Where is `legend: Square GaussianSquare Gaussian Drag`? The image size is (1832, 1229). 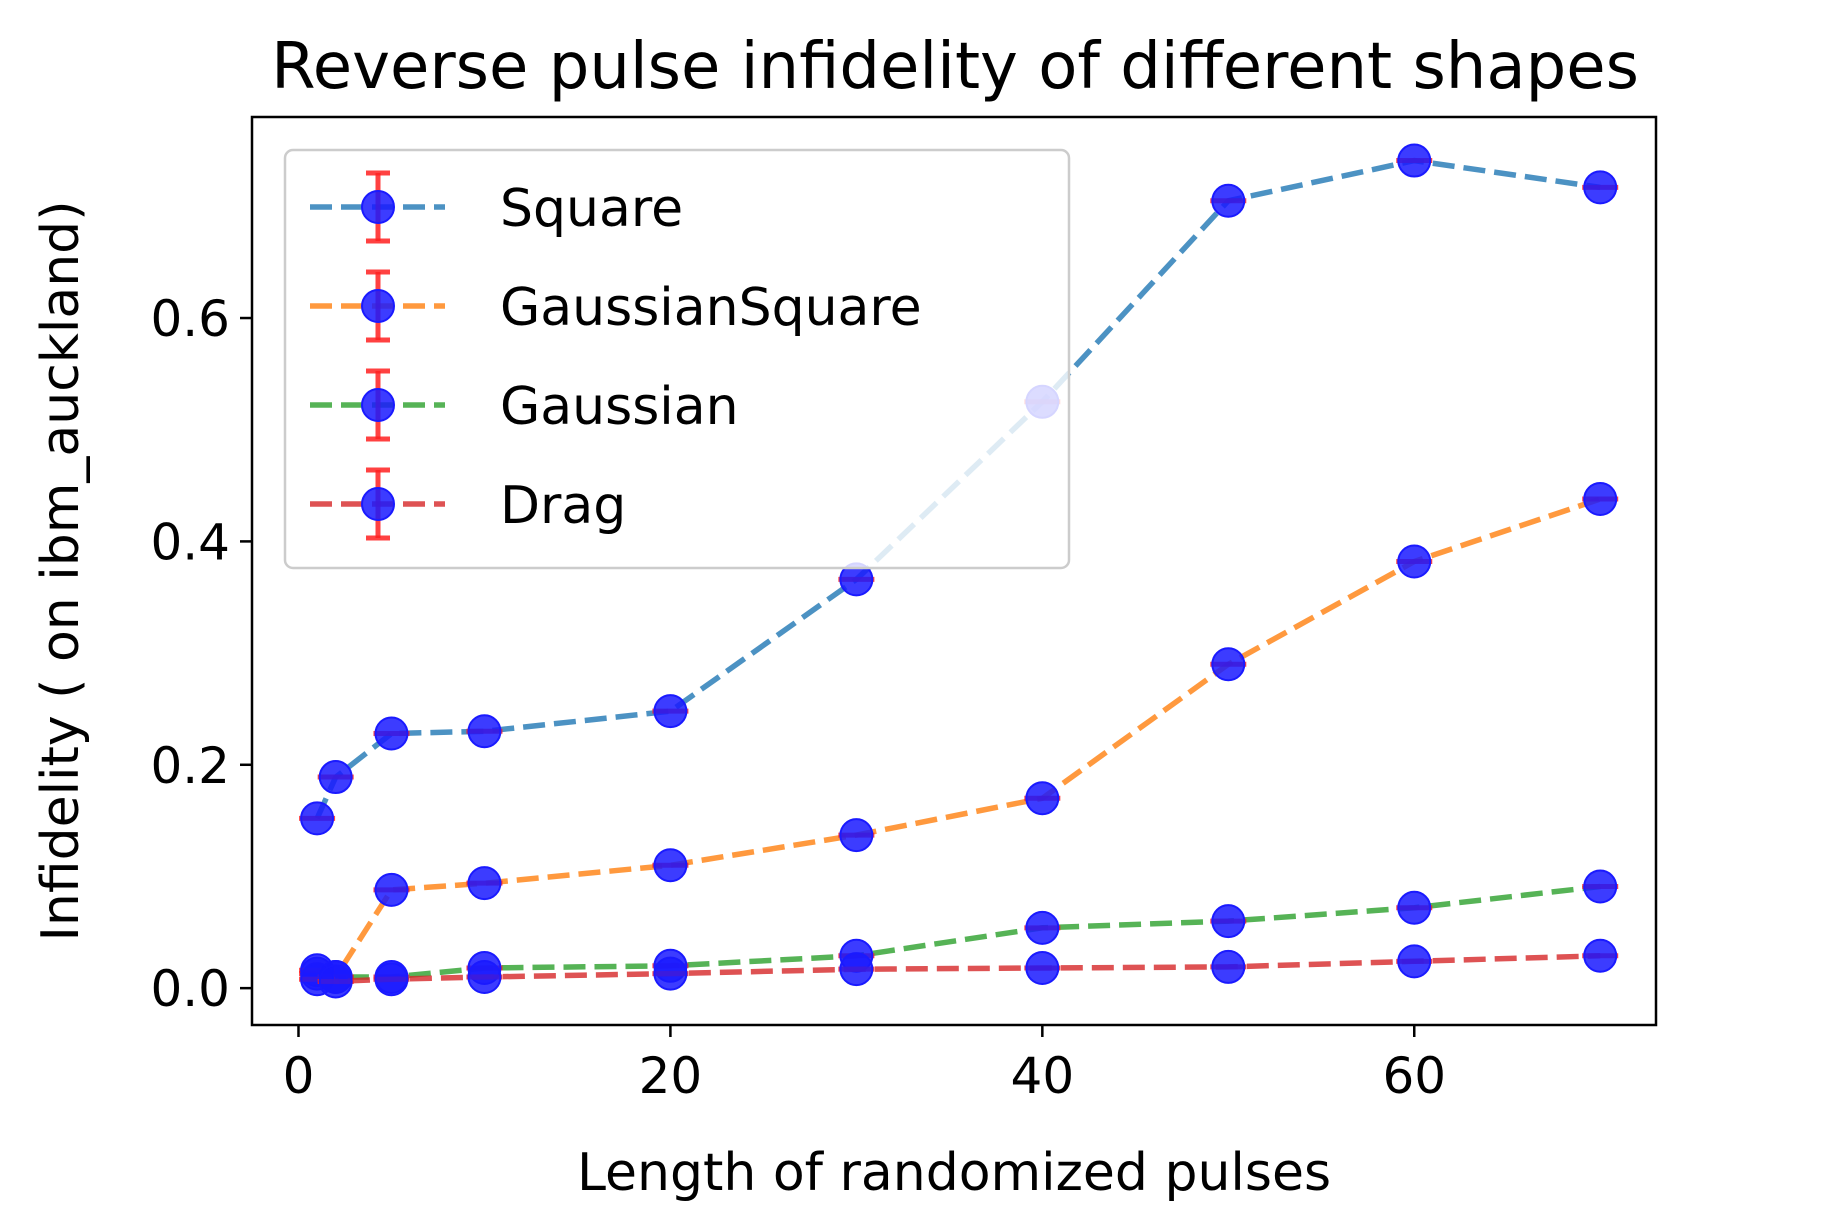
legend: Square GaussianSquare Gaussian Drag is located at coordinates (677, 359).